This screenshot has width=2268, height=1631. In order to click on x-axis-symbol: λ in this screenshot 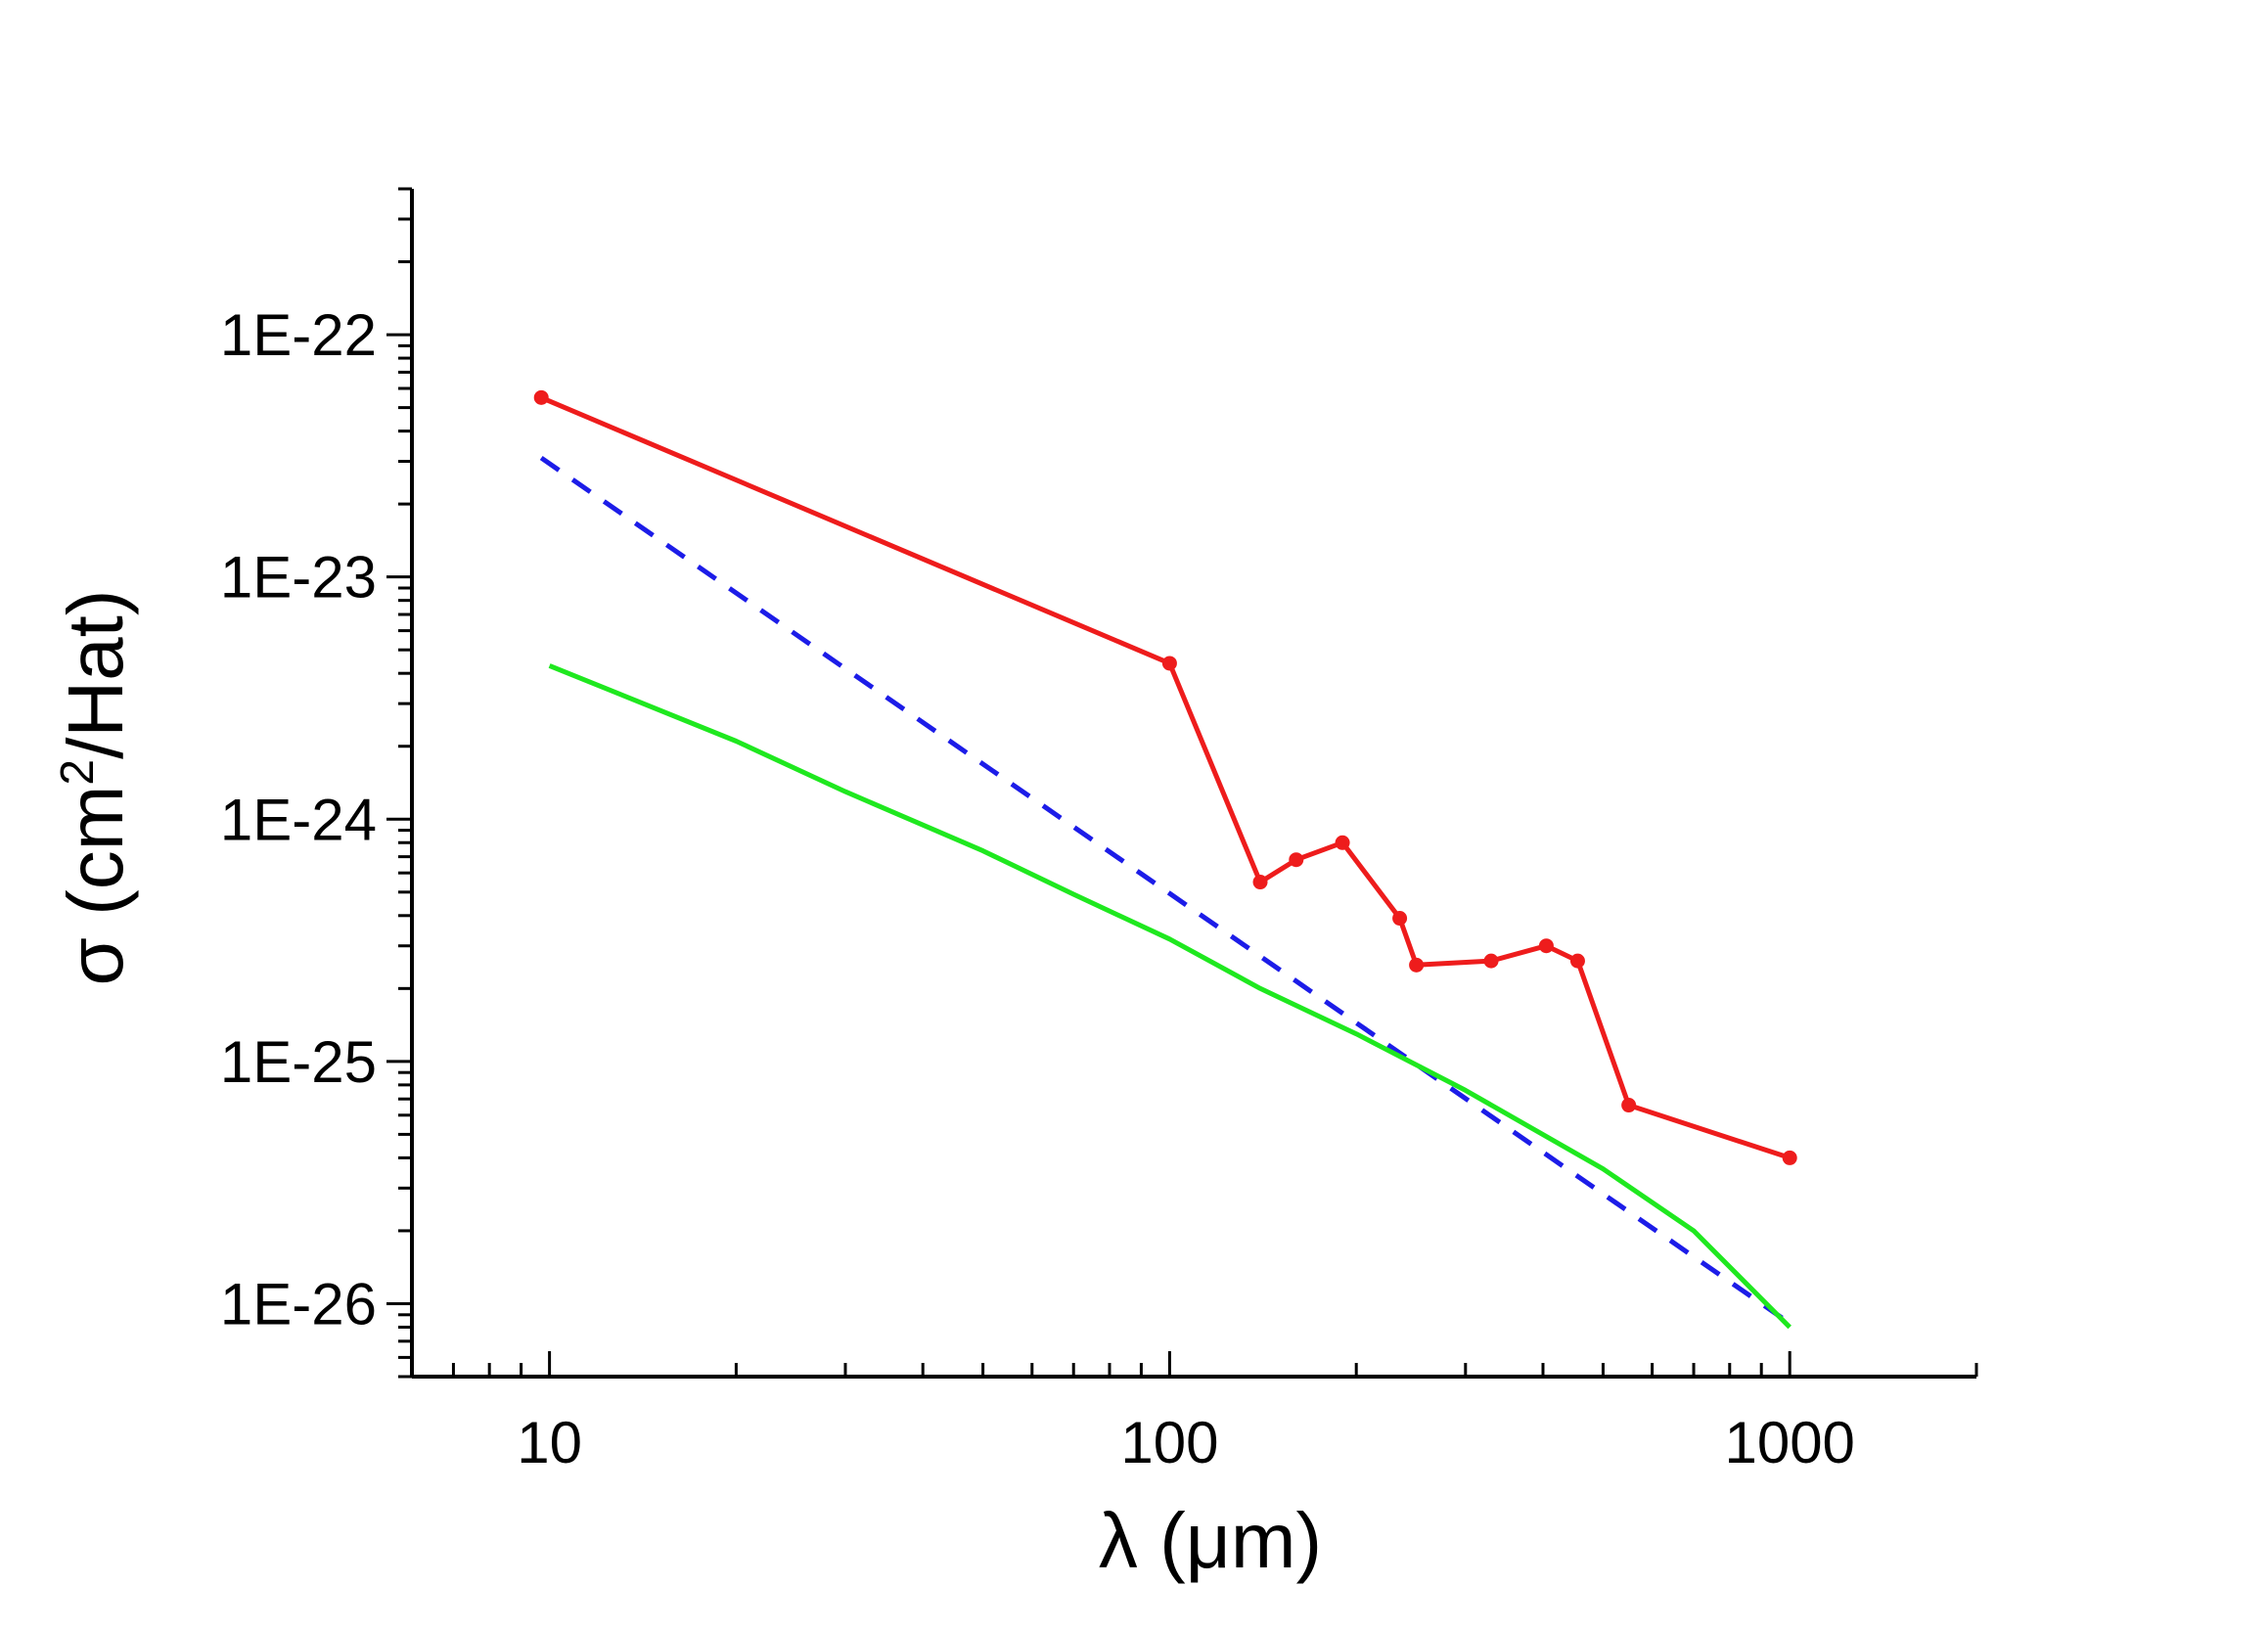, I will do `click(1118, 1540)`.